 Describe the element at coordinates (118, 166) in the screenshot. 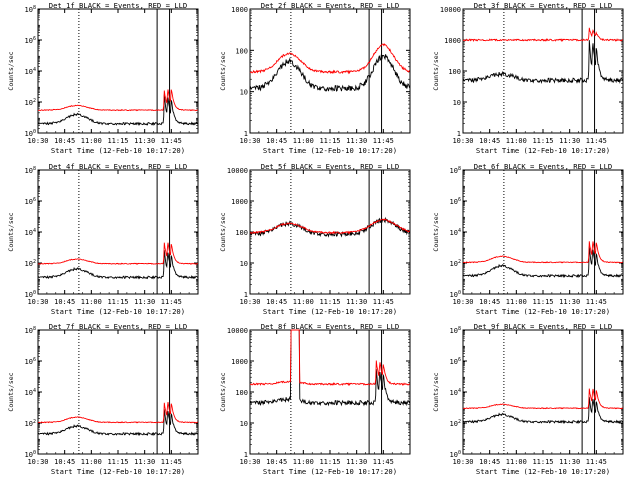

I see `panel-title: Det 4f BLACK = Events, RED = LLD` at that location.